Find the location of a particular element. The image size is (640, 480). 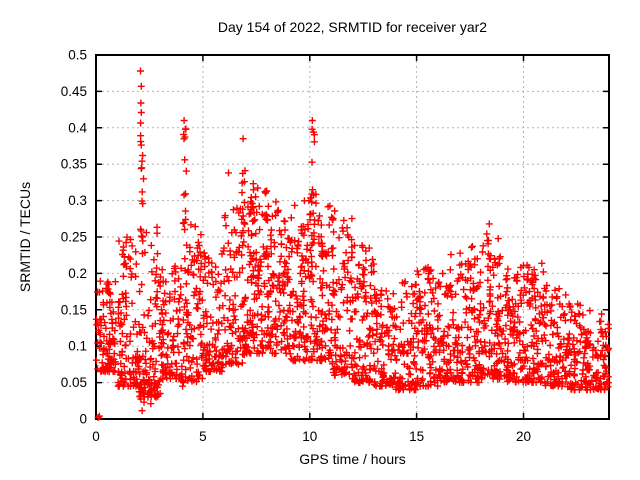

y-tick-label: 0.2 is located at coordinates (77, 273).